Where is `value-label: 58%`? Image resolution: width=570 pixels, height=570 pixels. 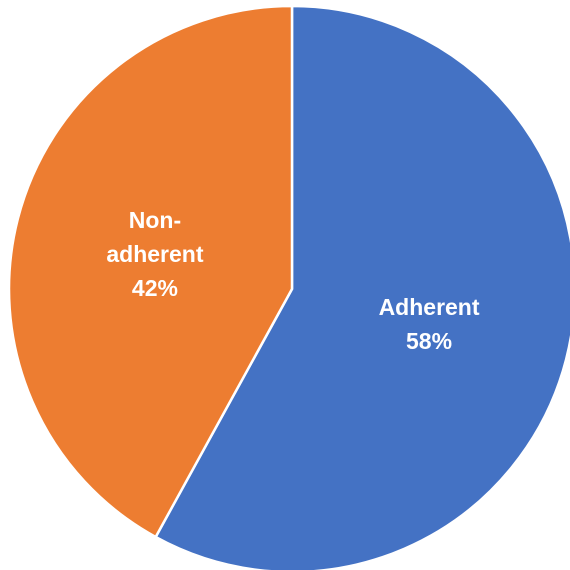 value-label: 58% is located at coordinates (429, 341).